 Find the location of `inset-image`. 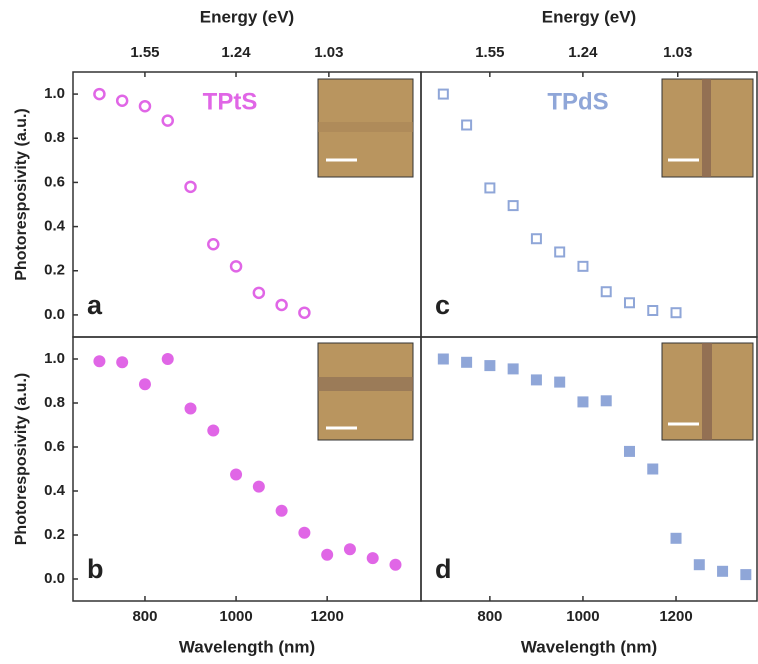

inset-image is located at coordinates (365, 391).